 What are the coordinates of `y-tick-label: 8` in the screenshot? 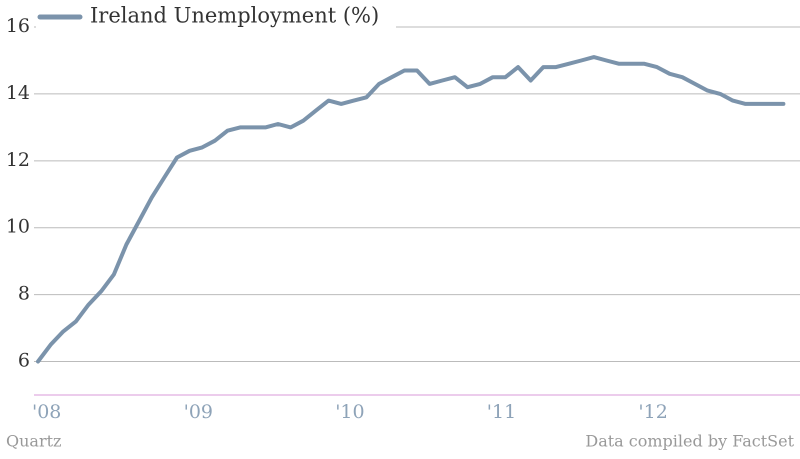 It's located at (24, 294).